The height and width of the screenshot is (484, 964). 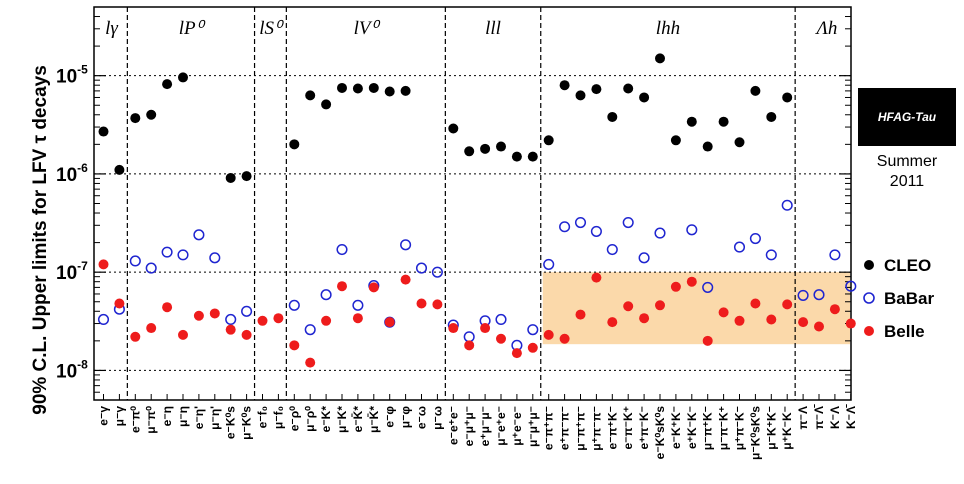 What do you see at coordinates (493, 28) in the screenshot?
I see `group-label: lll` at bounding box center [493, 28].